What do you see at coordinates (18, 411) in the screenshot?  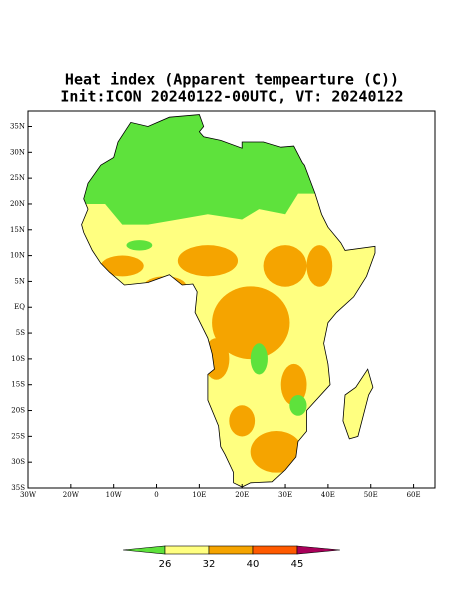 I see `y-tick-label: 20S` at bounding box center [18, 411].